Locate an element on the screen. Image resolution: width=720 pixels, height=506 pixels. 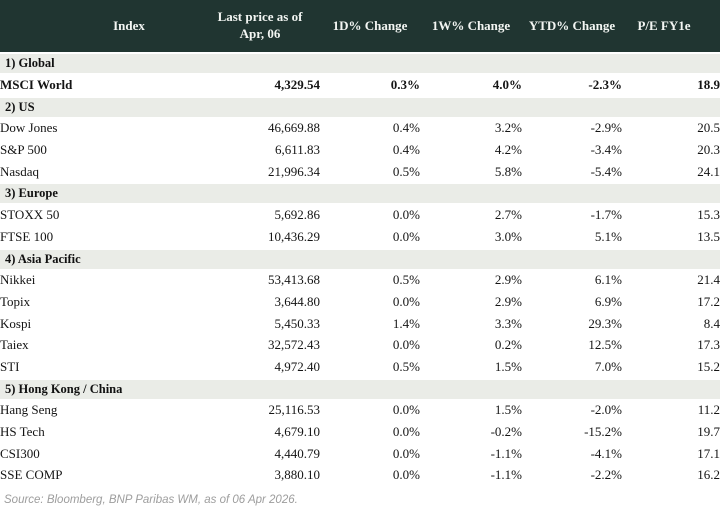
table-row: Dow Jones 46,669.88 0.4% 3.2% -2.9% 20.5 is located at coordinates (360, 128).